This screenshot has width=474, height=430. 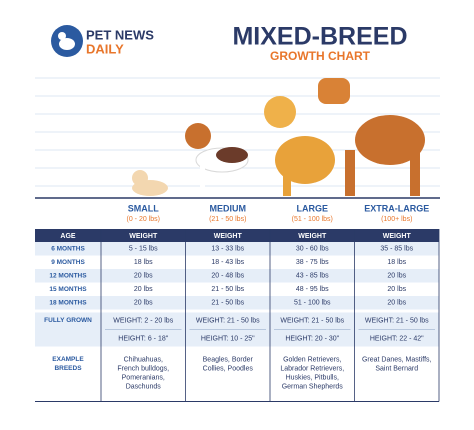 What do you see at coordinates (396, 208) in the screenshot?
I see `size-name: EXTRA-LARGE` at bounding box center [396, 208].